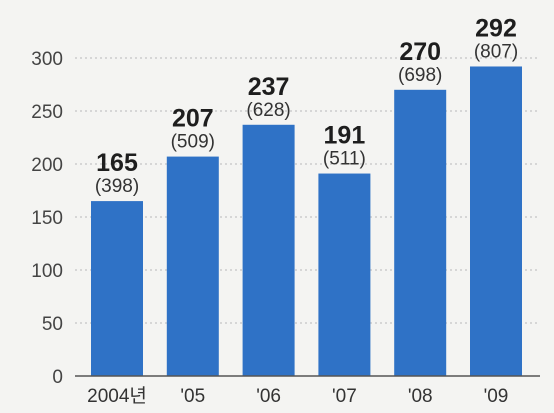 The image size is (554, 413). What do you see at coordinates (117, 163) in the screenshot?
I see `value-label: 165` at bounding box center [117, 163].